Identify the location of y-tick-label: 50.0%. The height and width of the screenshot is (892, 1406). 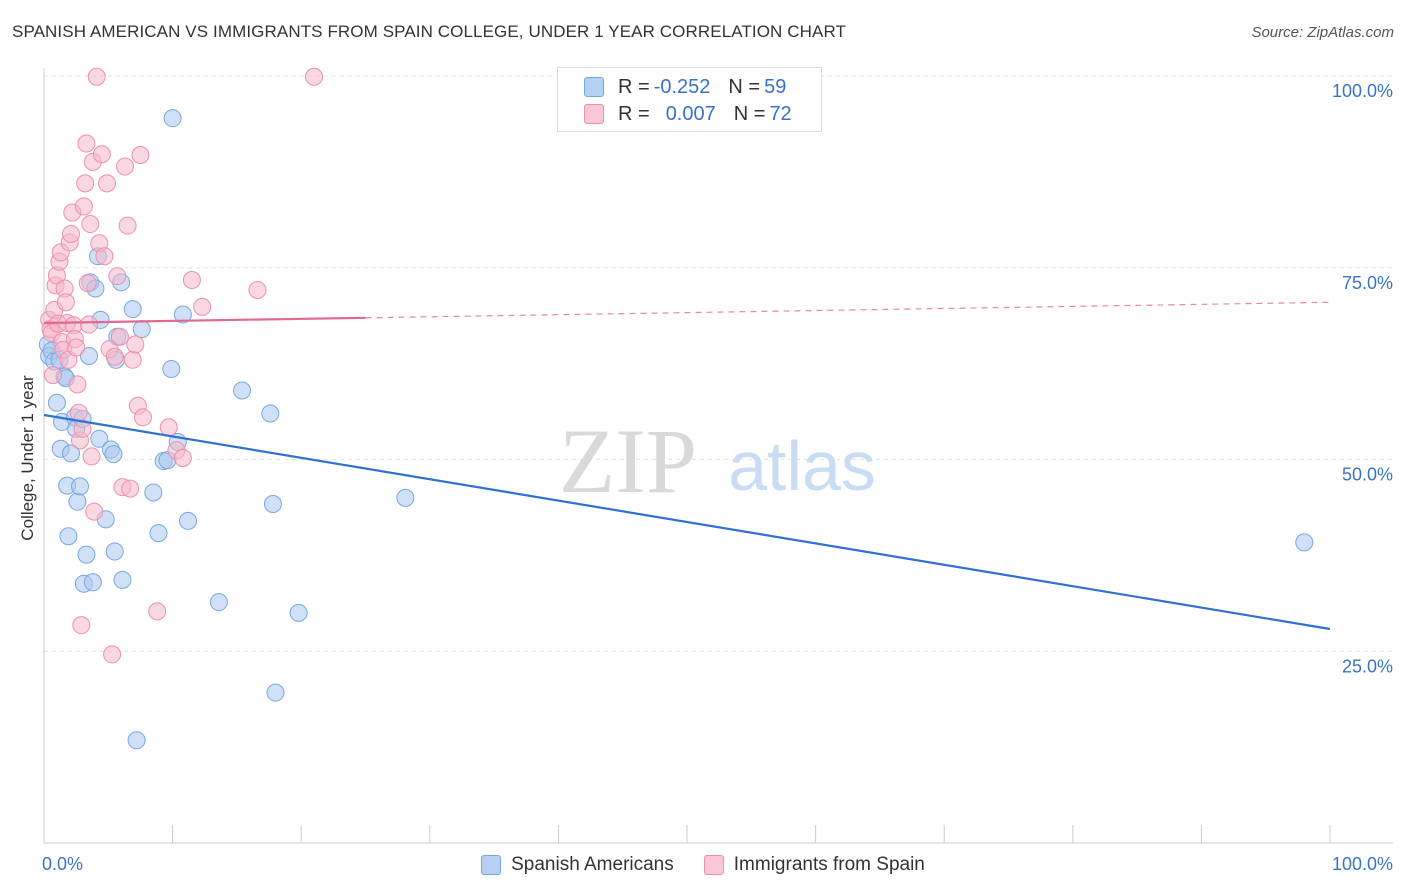
(1367, 475).